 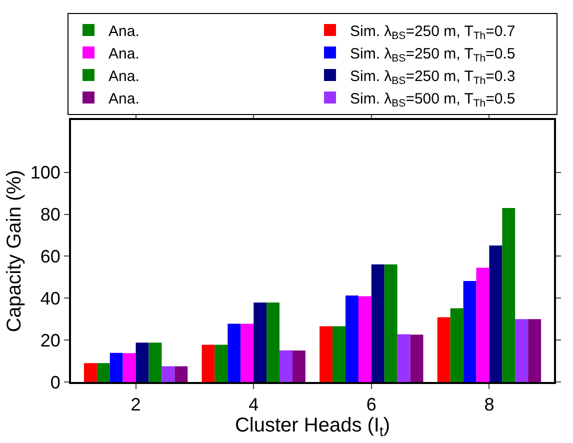 What do you see at coordinates (433, 55) in the screenshot?
I see `legend-label: Sim. λ$_{BS}$=250 m, T$_{Th}$=0.5` at bounding box center [433, 55].